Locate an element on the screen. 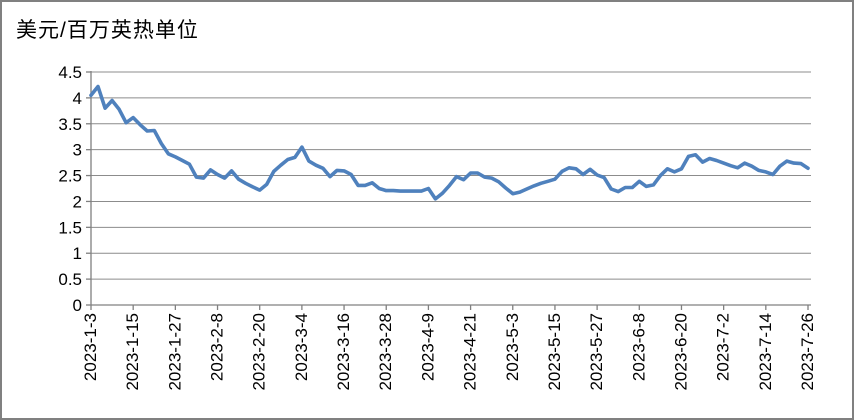 This screenshot has height=420, width=854. x-tick-label: 2023-1-27 is located at coordinates (174, 352).